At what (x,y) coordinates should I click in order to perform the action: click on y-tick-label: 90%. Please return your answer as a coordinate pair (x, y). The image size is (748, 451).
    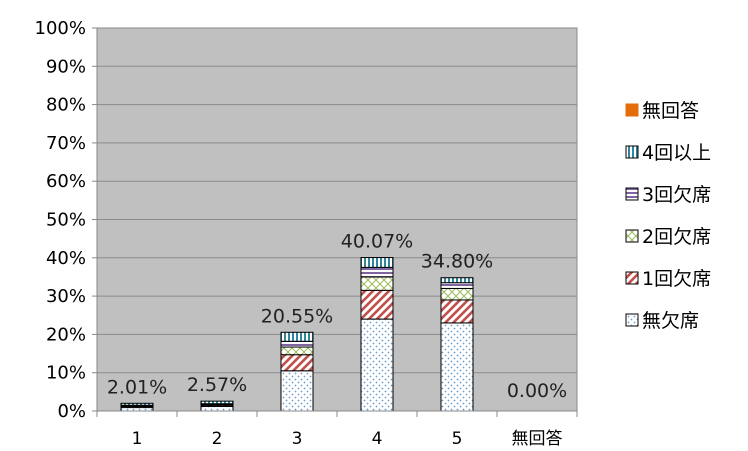
    Looking at the image, I should click on (66, 66).